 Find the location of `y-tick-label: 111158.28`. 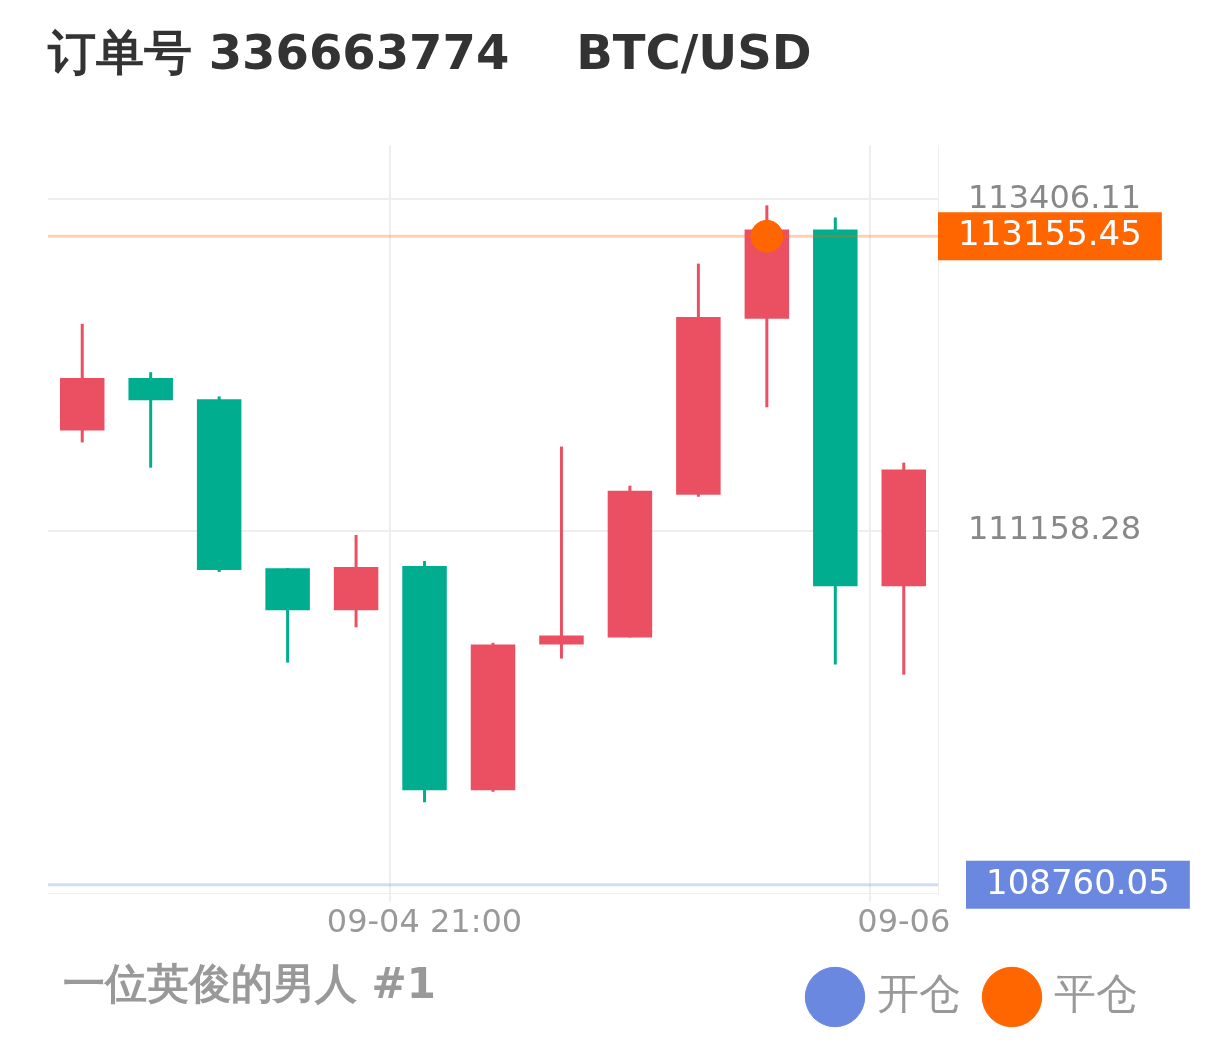

y-tick-label: 111158.28 is located at coordinates (1055, 528).